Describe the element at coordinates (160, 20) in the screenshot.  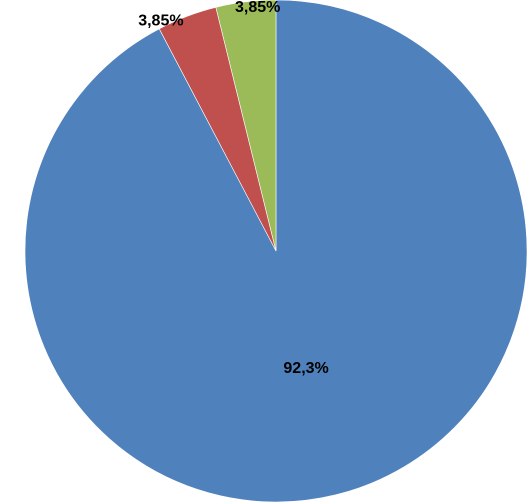
I see `pie-data-label-2: 3,85%` at that location.